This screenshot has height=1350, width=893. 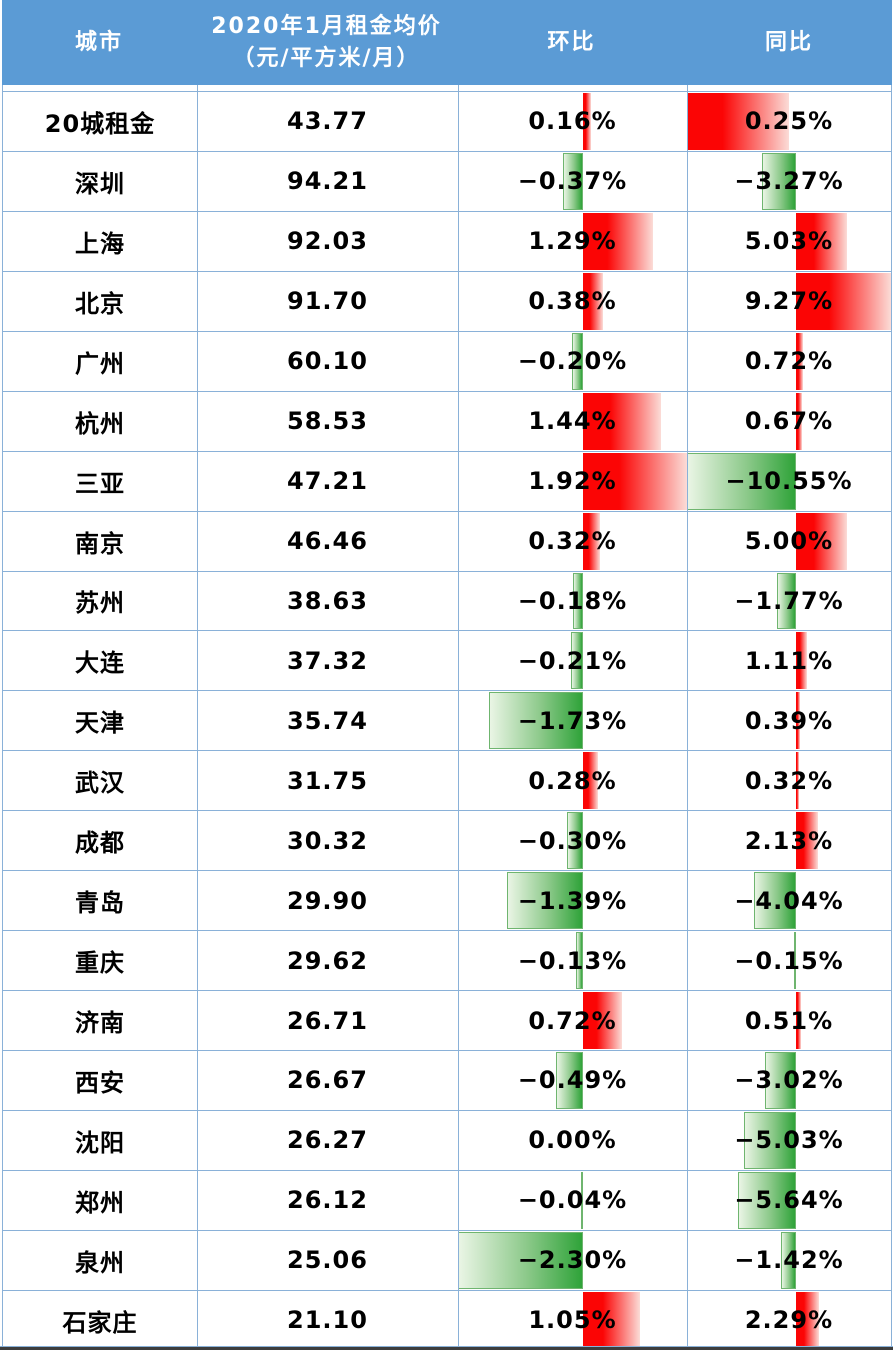 I want to click on mom-cell: 1.29%, so click(x=572, y=241).